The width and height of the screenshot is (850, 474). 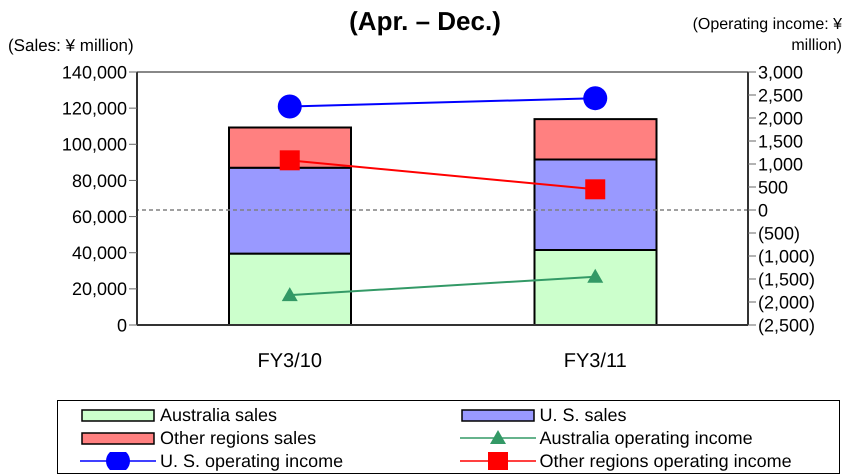 What do you see at coordinates (781, 141) in the screenshot?
I see `y2-tick-label: 1,500` at bounding box center [781, 141].